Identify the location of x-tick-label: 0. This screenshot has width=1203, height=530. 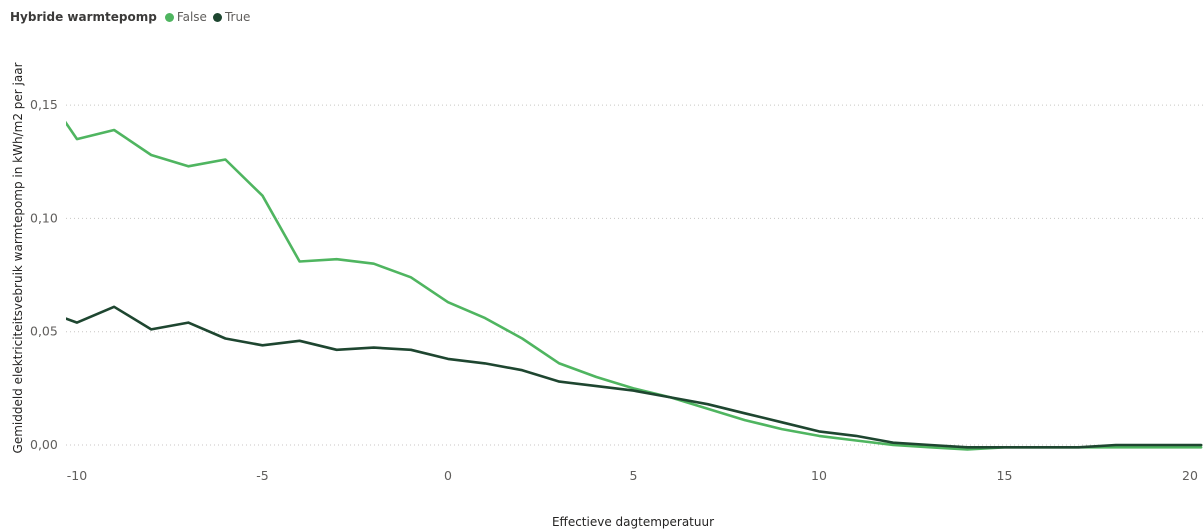
(448, 475).